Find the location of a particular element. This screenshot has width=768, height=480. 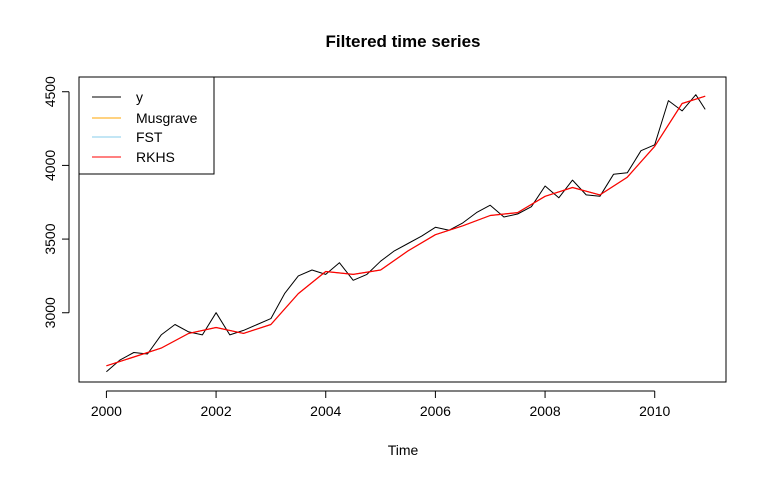

x-tick-label: 2000 is located at coordinates (106, 411).